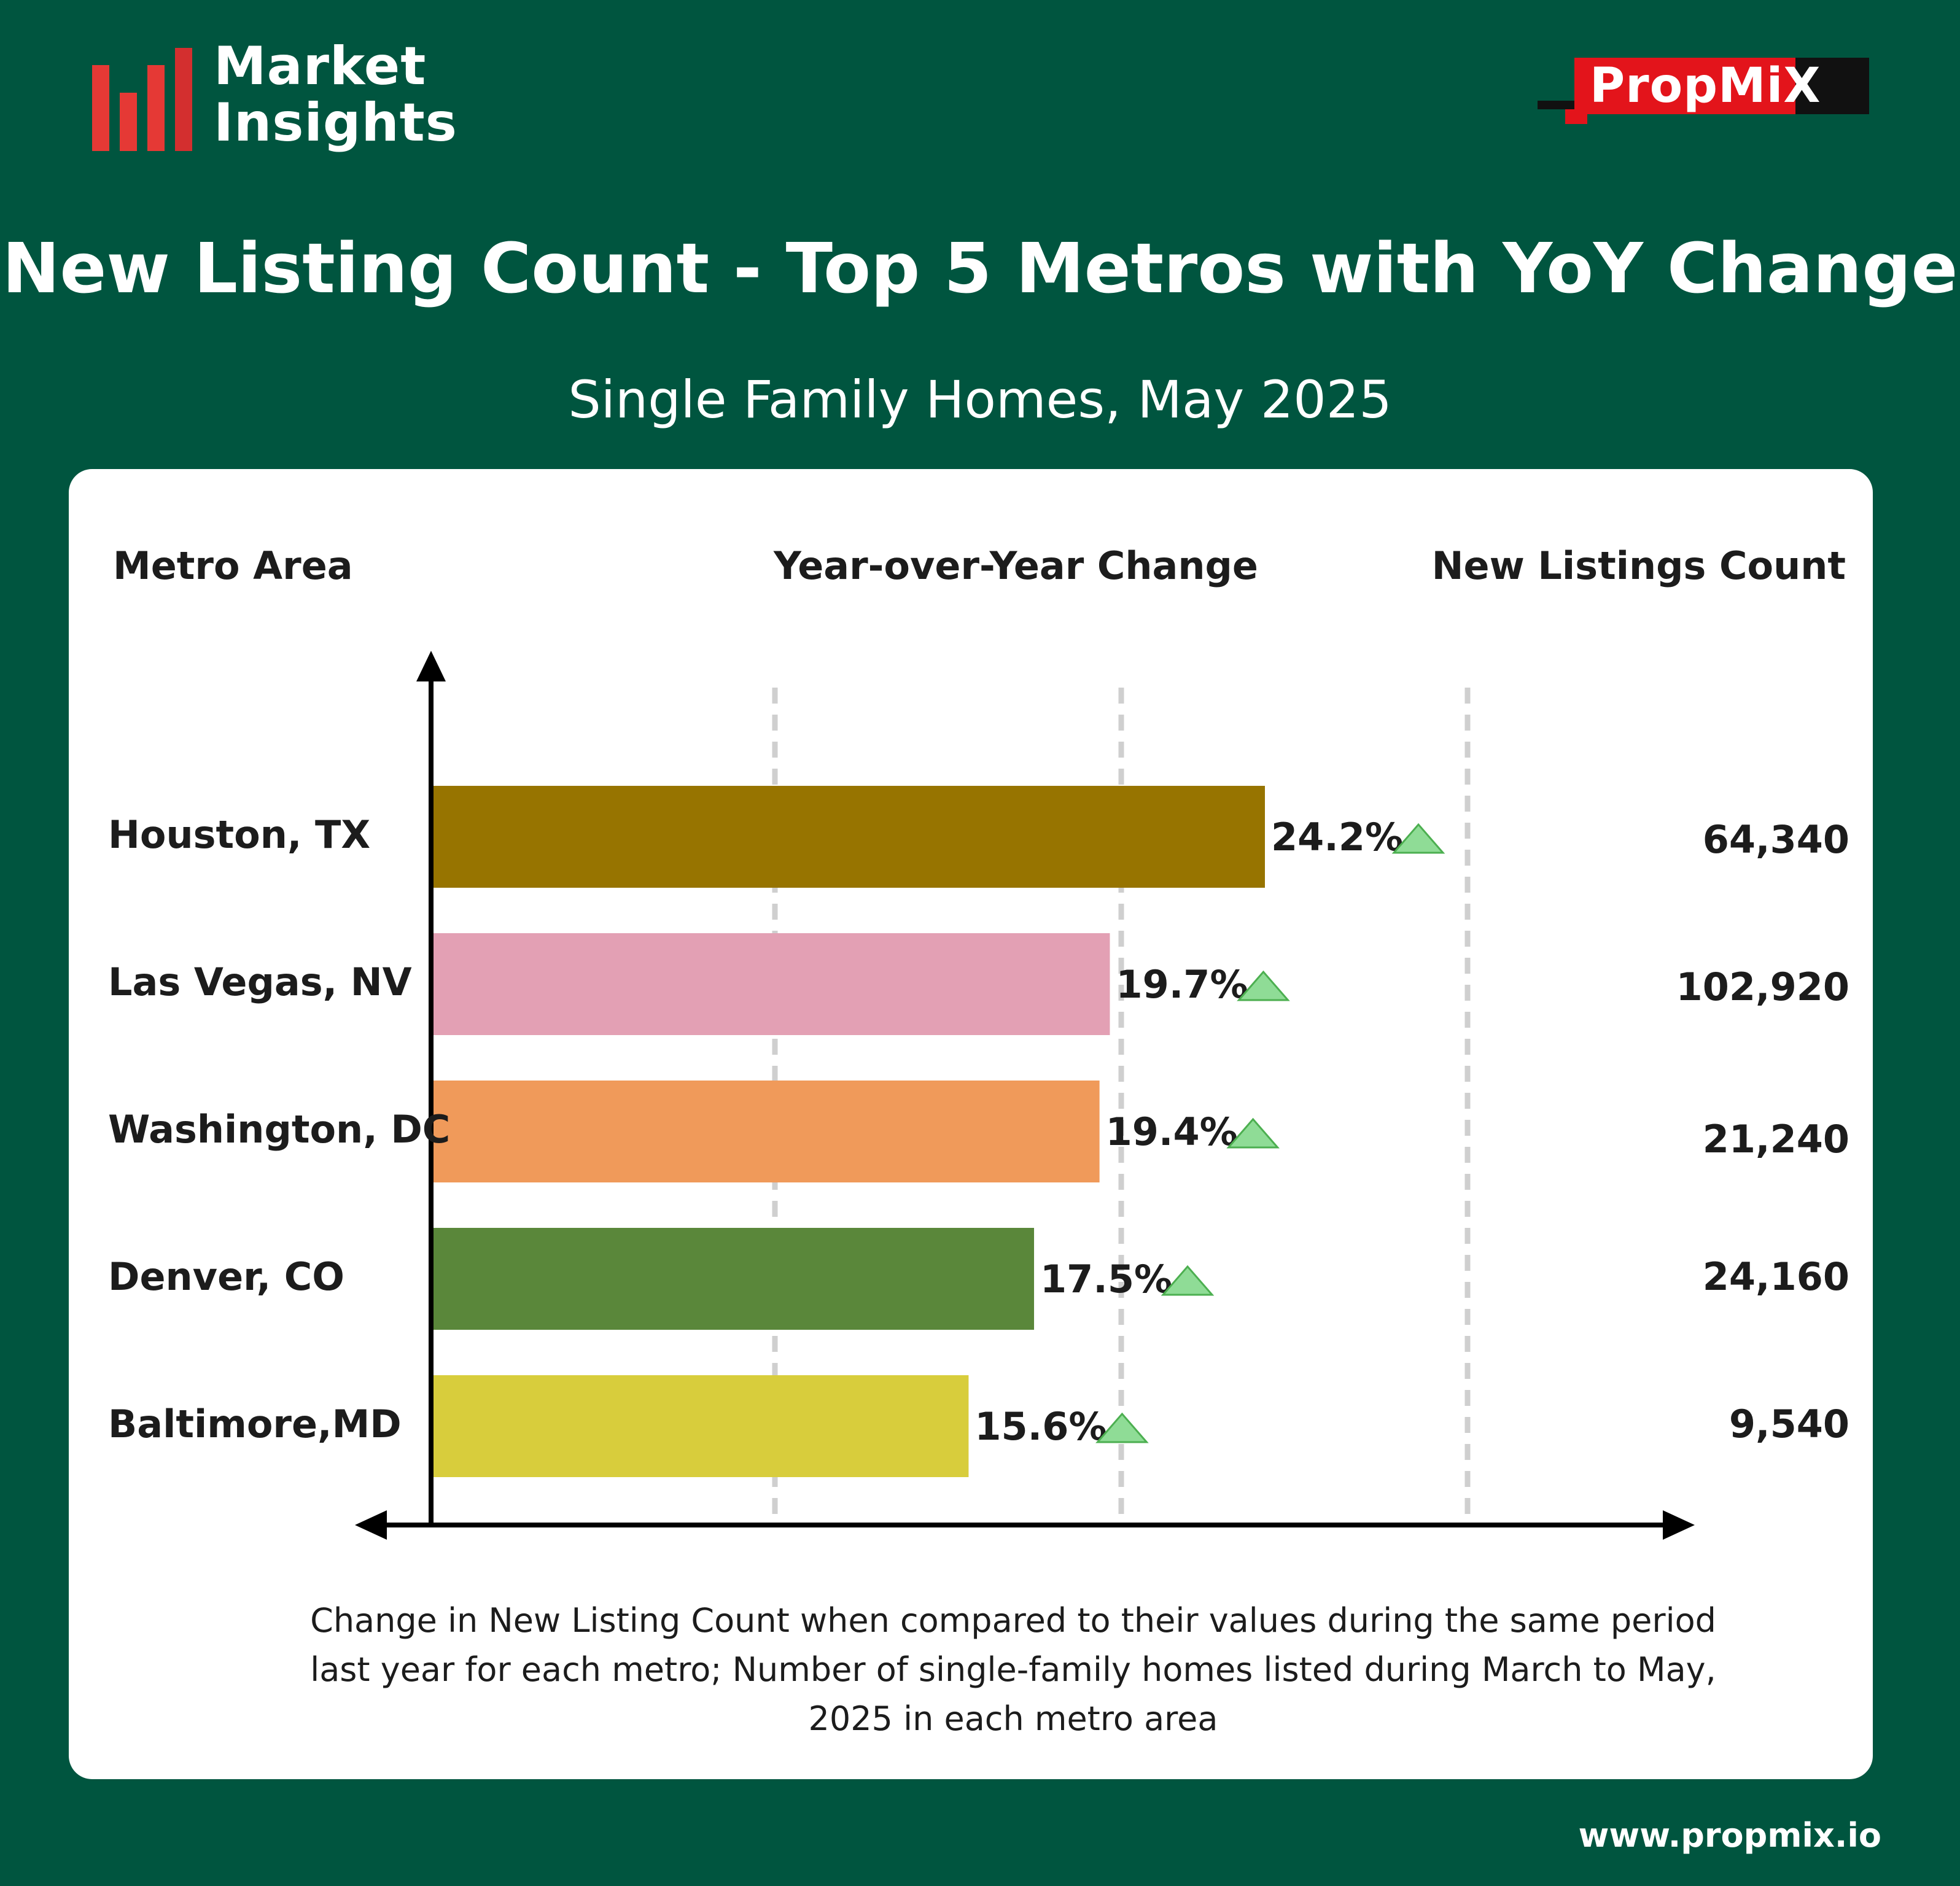 Image resolution: width=1960 pixels, height=1886 pixels. Describe the element at coordinates (1040, 1426) in the screenshot. I see `value-label: 15.6%` at that location.